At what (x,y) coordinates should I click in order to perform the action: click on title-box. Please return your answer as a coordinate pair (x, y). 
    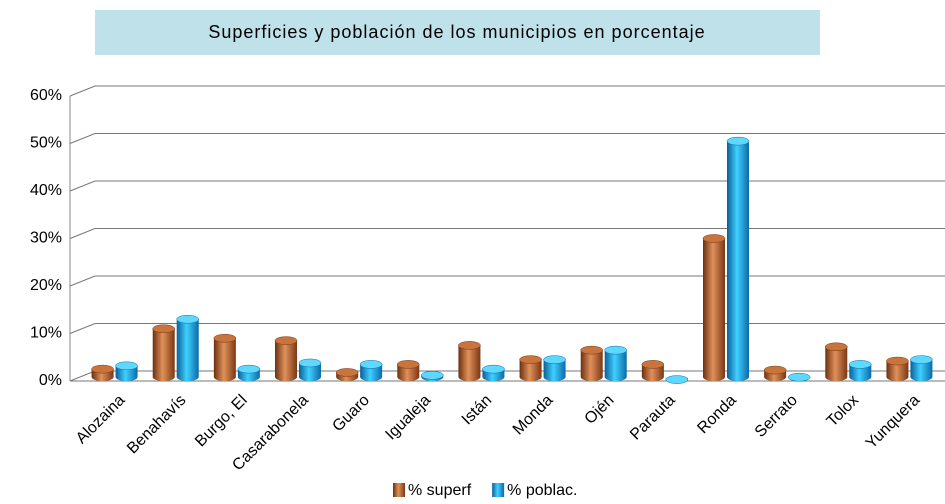
    Looking at the image, I should click on (457, 32).